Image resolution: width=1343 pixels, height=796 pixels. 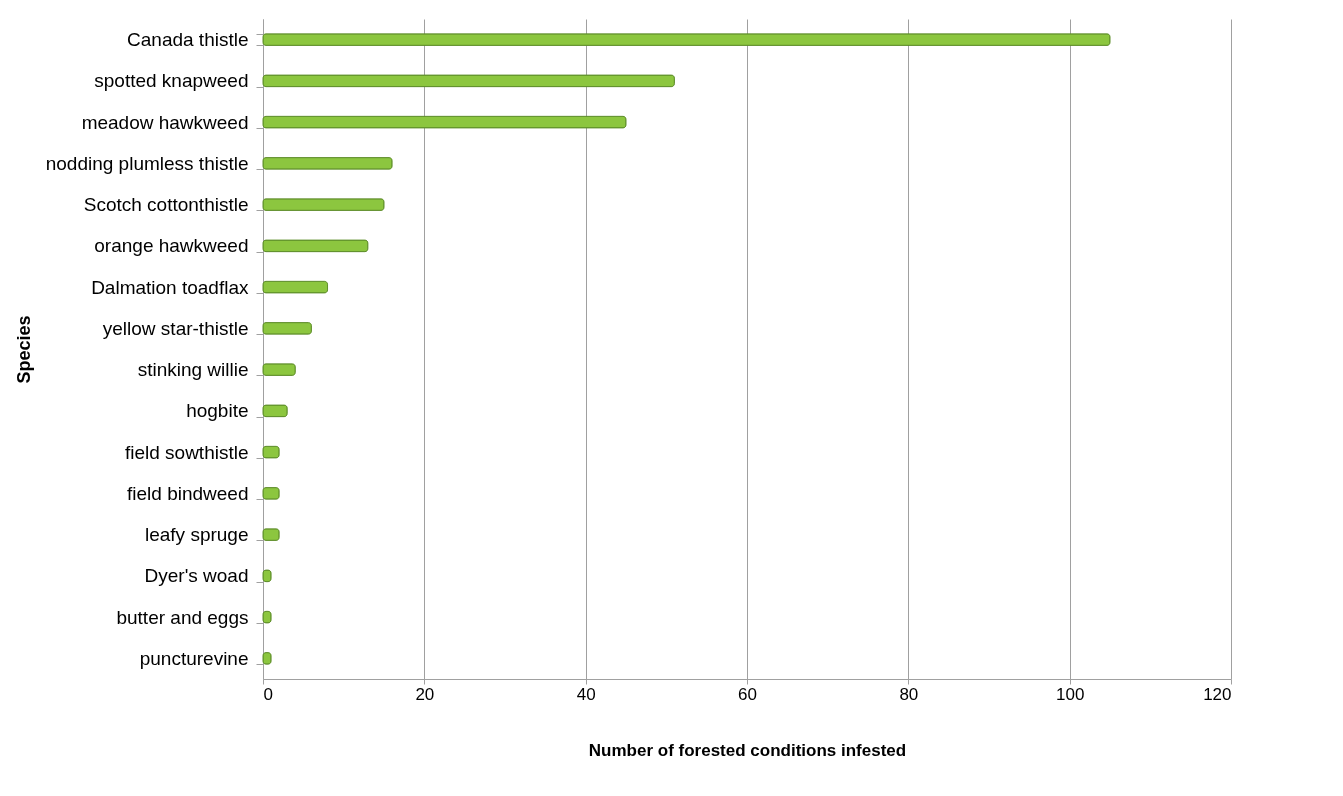 I want to click on y-tick-label: leafy spruge, so click(x=196, y=535).